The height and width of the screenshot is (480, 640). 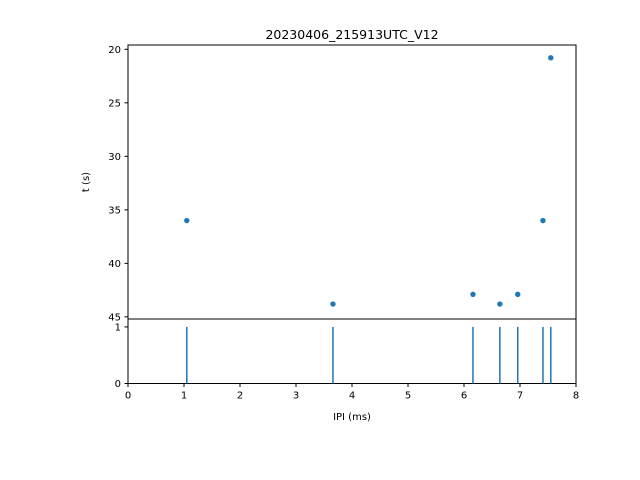 What do you see at coordinates (347, 360) in the screenshot?
I see `event-subplot: 0 1 0 1 2 3 4 5 6 7 8` at bounding box center [347, 360].